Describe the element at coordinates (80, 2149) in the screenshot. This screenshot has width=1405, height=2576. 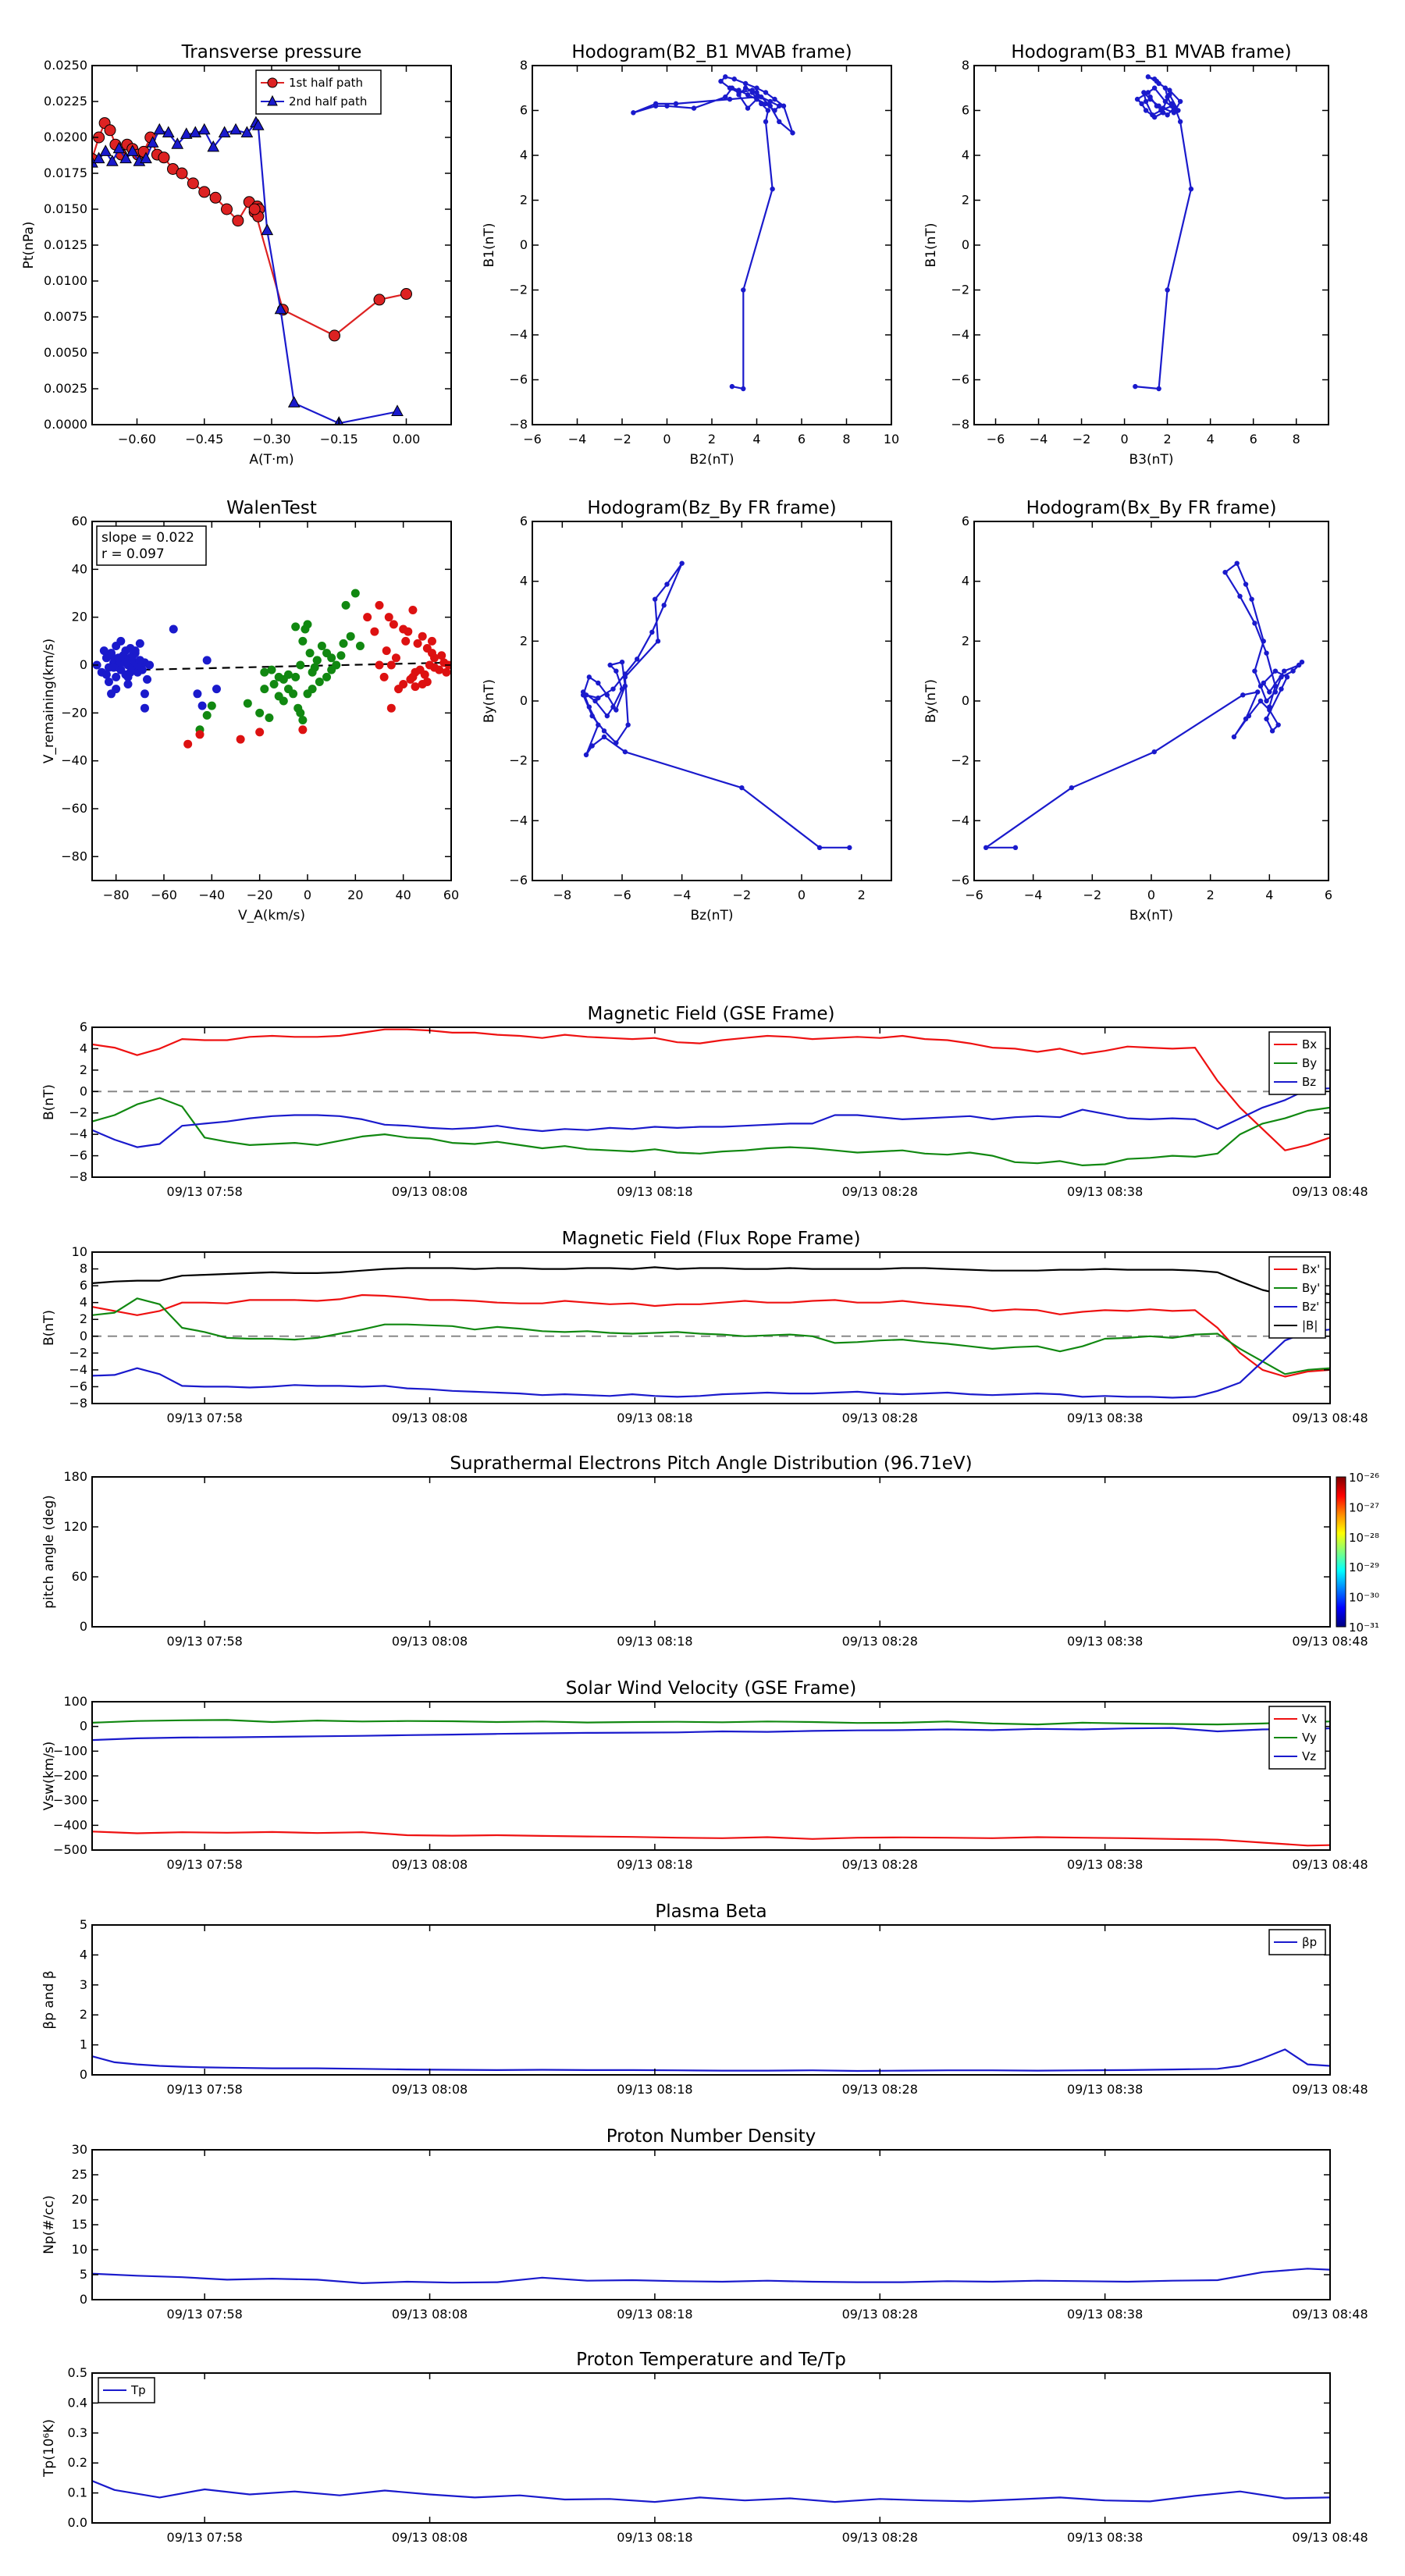
I see `y-tick-label: 30` at that location.